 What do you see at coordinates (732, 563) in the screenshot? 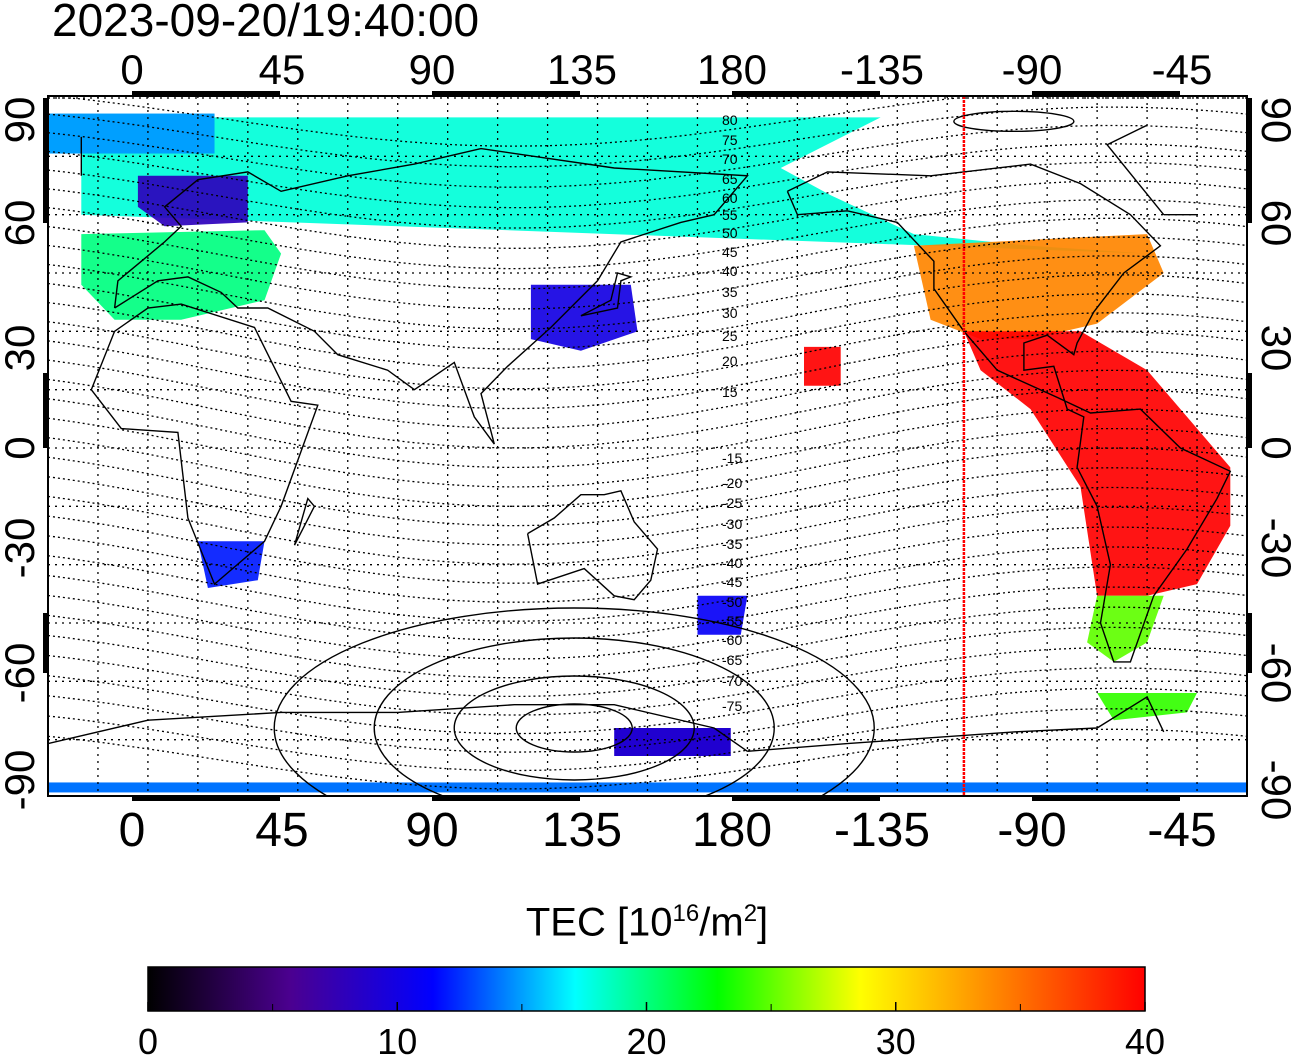
I see `contour-label: -40` at bounding box center [732, 563].